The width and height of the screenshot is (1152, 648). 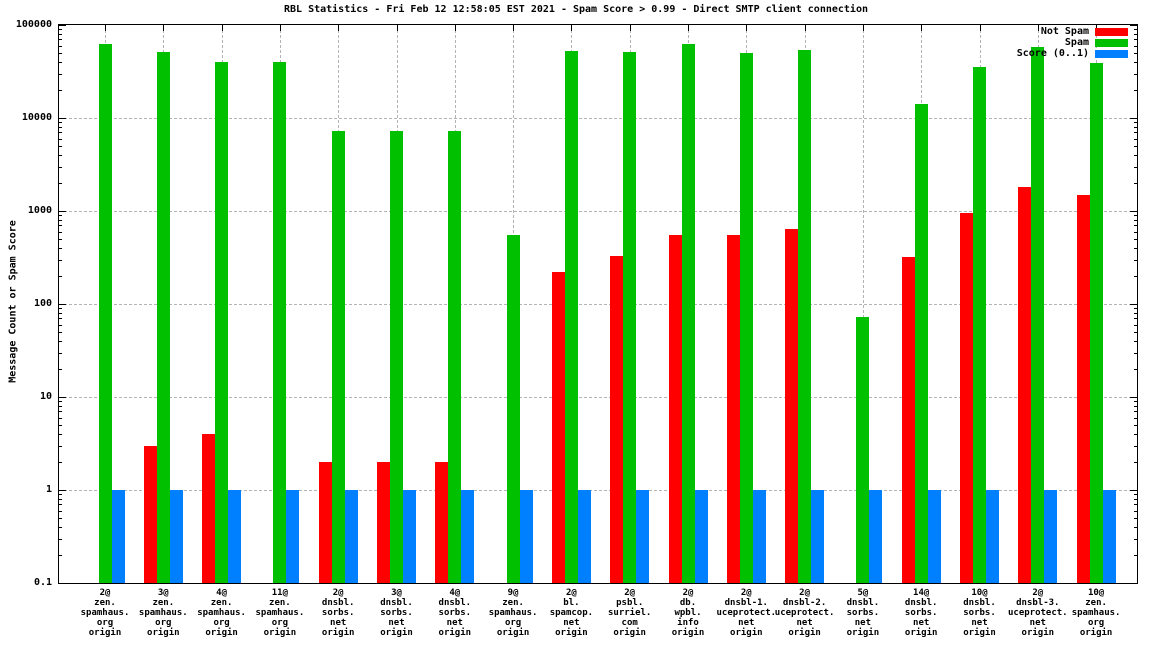 What do you see at coordinates (221, 613) in the screenshot?
I see `x-tick-label: 4@ zen. spamhaus. org origin` at bounding box center [221, 613].